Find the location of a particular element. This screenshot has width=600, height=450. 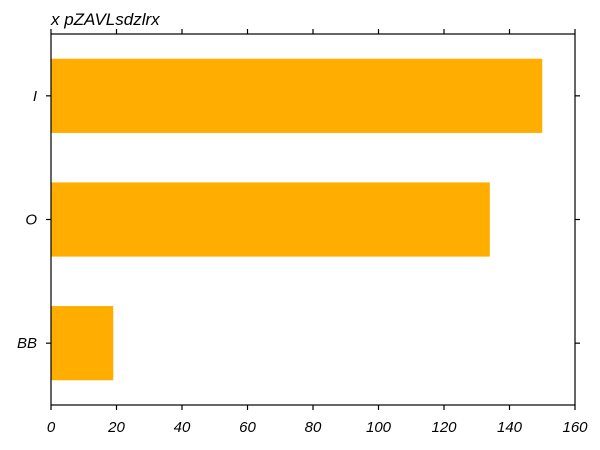

x-tick-label-100: 100 is located at coordinates (379, 427).